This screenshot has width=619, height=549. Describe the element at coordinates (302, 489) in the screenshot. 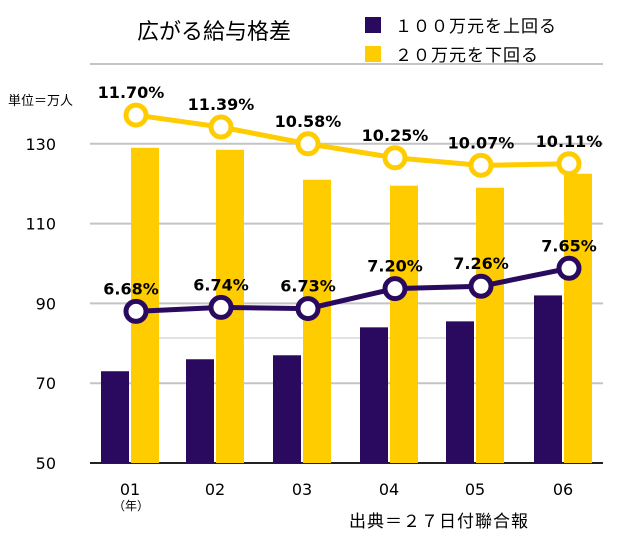

I see `x-tick-label: 03` at that location.